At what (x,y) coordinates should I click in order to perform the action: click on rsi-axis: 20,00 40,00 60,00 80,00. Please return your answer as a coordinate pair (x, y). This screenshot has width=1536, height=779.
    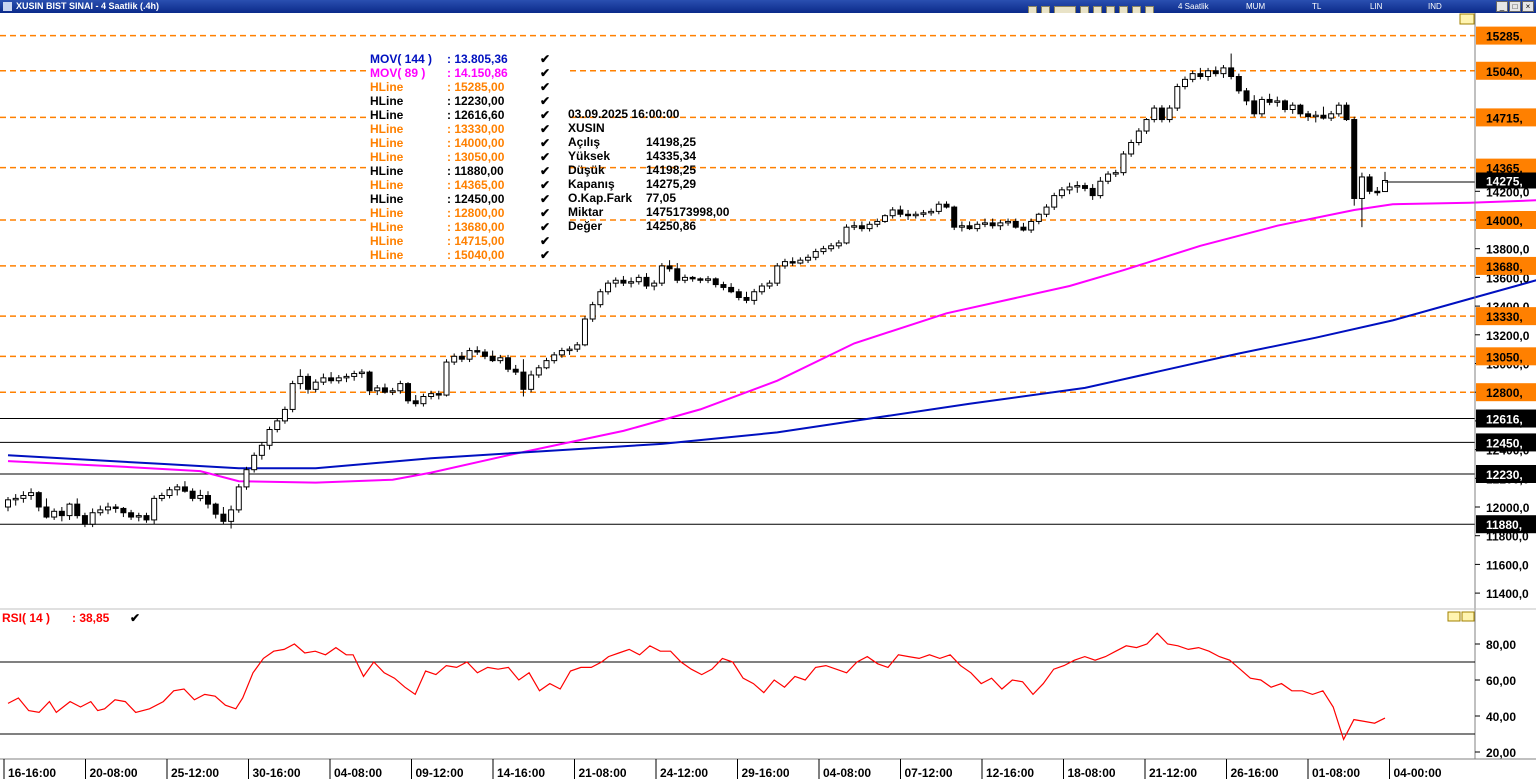
    Looking at the image, I should click on (1495, 699).